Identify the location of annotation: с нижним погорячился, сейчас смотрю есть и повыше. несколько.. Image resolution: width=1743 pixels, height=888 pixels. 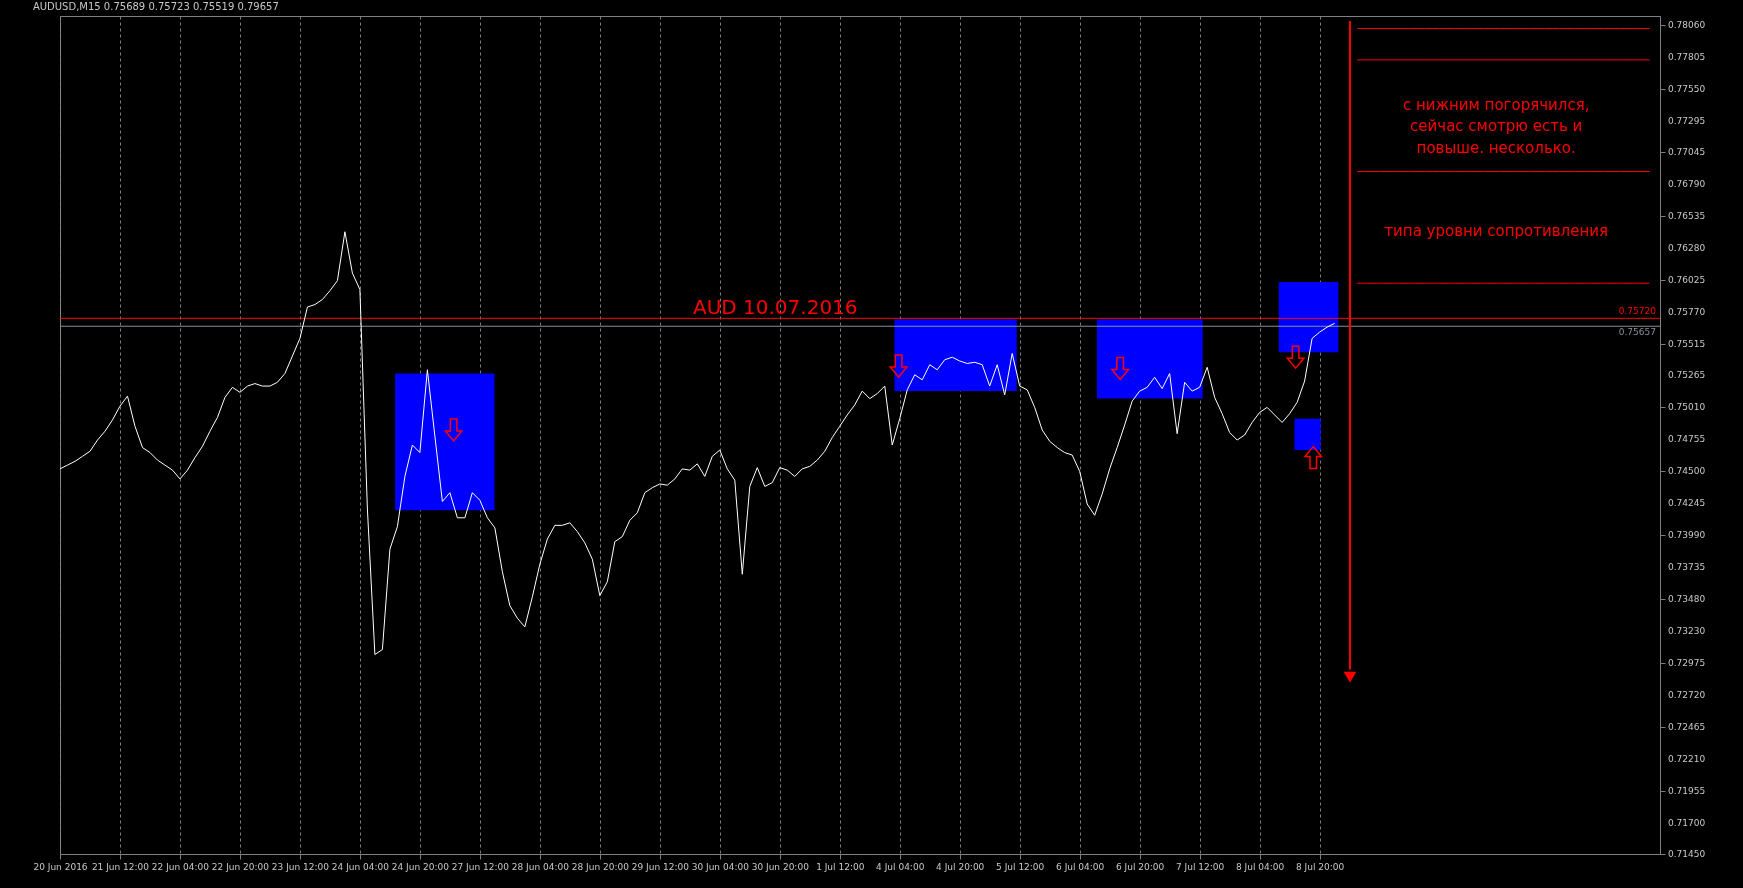
(1496, 126).